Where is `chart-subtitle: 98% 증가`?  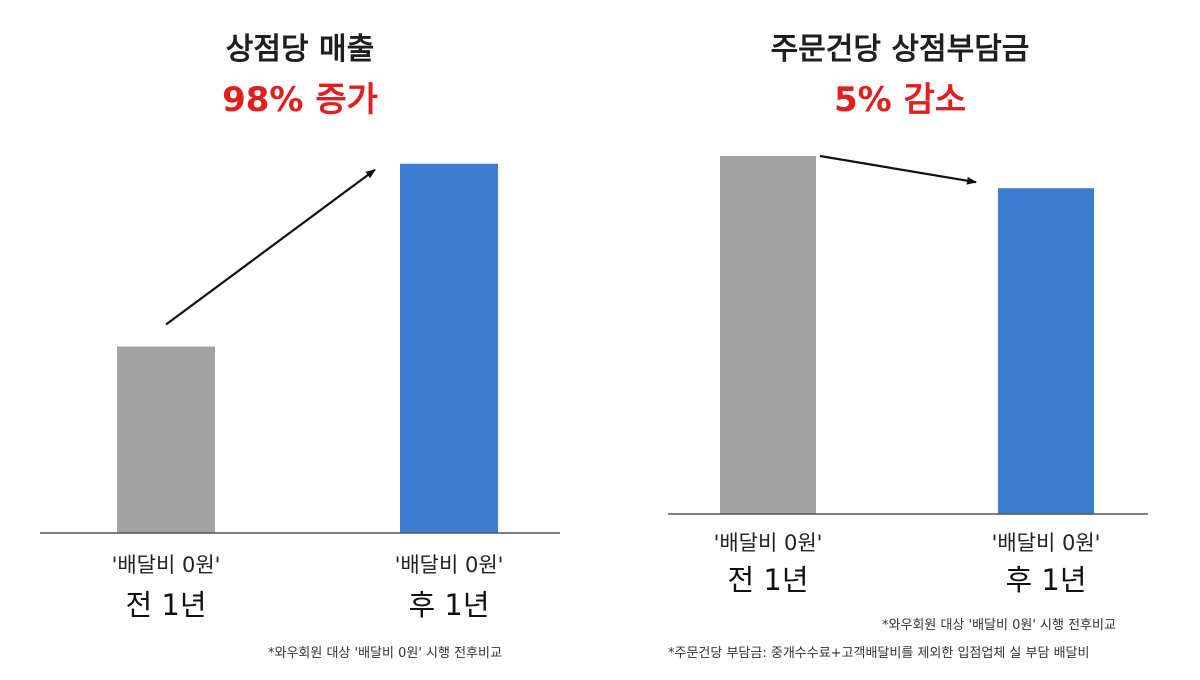
chart-subtitle: 98% 증가 is located at coordinates (300, 100).